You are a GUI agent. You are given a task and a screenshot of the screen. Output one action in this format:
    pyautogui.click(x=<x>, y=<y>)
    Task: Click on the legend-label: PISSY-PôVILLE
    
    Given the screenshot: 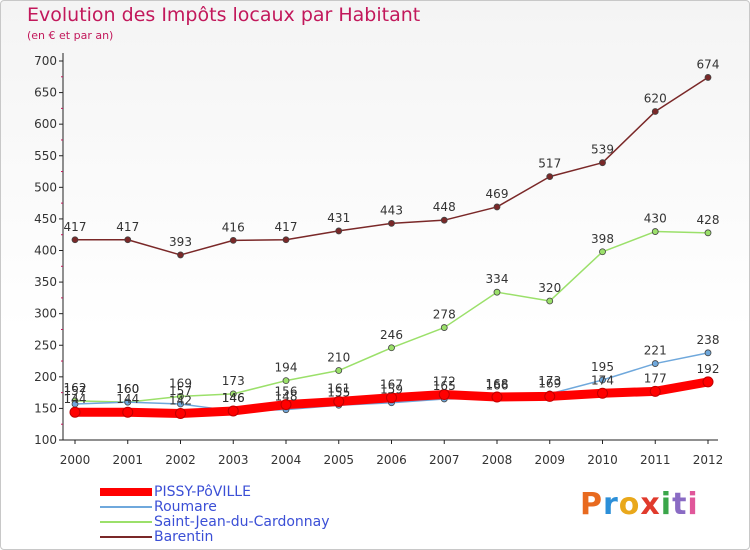 What is the action you would take?
    pyautogui.click(x=202, y=492)
    